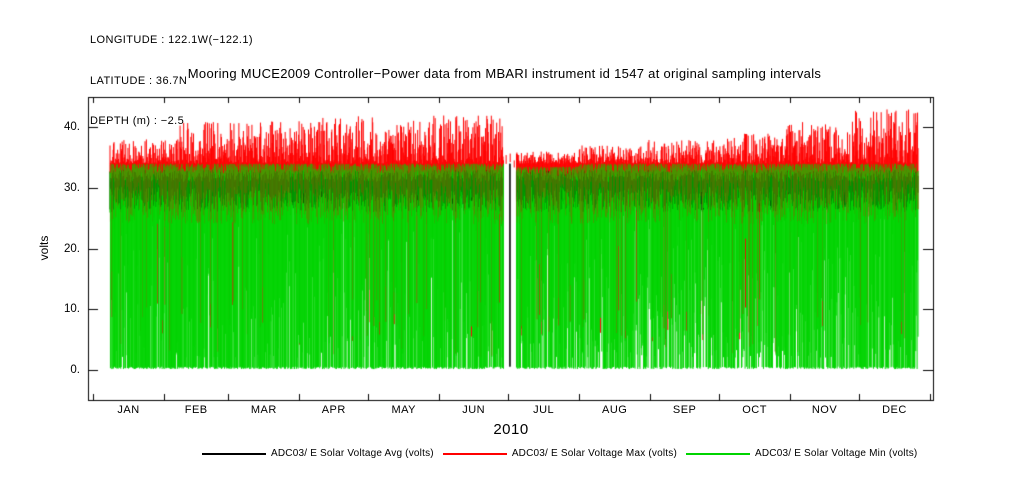 The image size is (1009, 504). Describe the element at coordinates (72, 127) in the screenshot. I see `y-tick-label: 40.` at that location.